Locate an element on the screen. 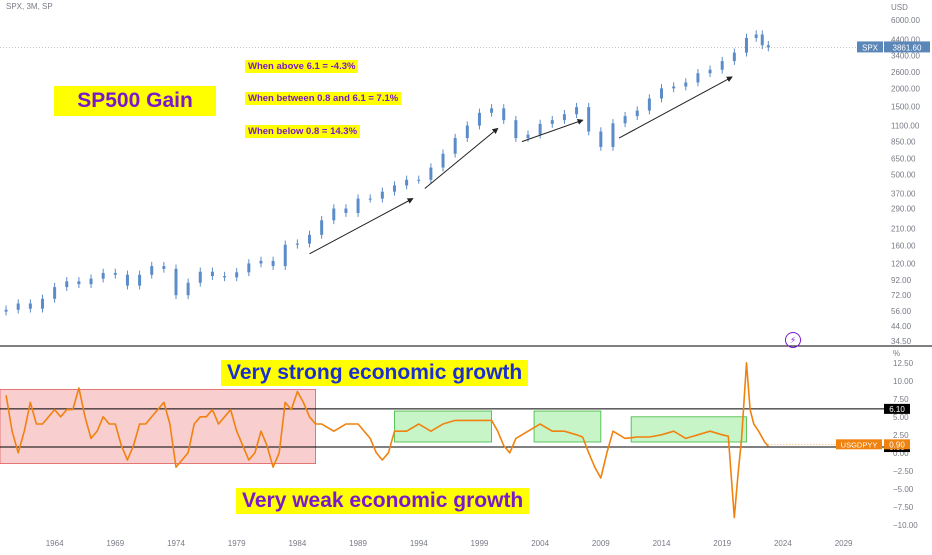  gdp-last-value-tag is located at coordinates (897, 444).